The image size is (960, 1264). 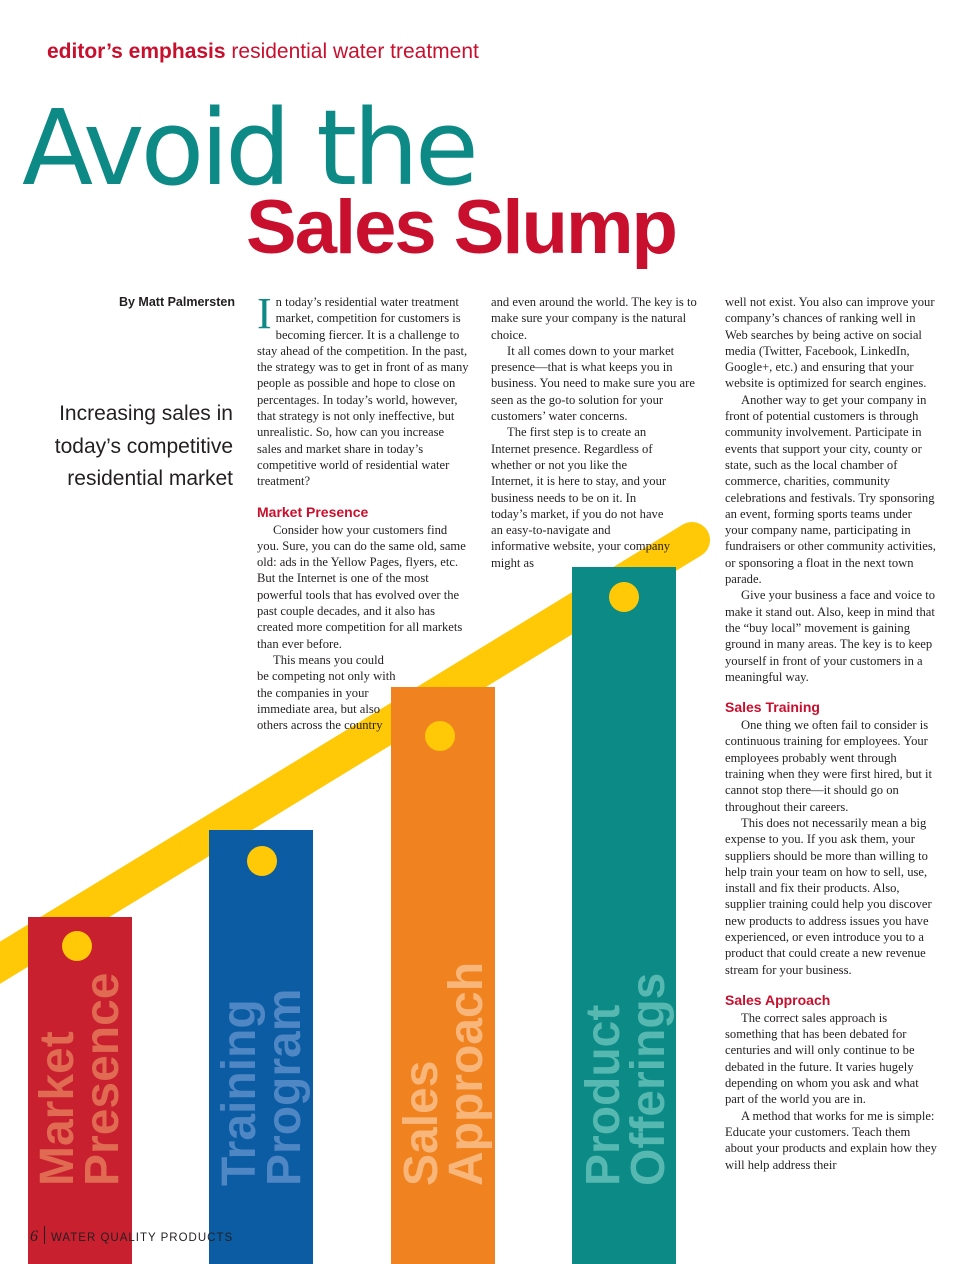 I want to click on bar-label-market-presence: Market, so click(x=57, y=1108).